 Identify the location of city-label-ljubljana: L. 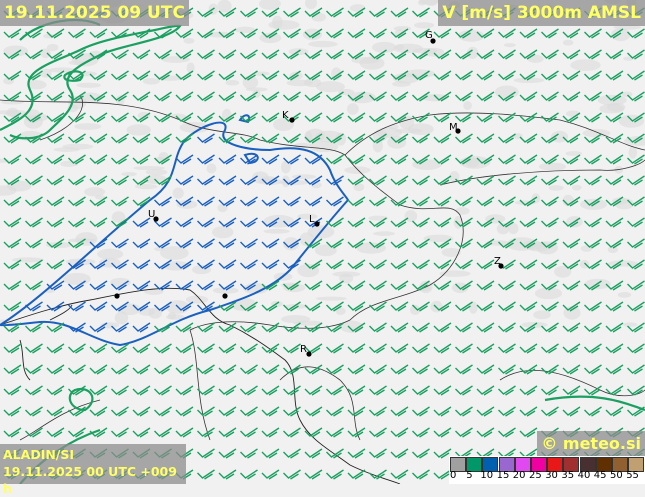
(312, 219).